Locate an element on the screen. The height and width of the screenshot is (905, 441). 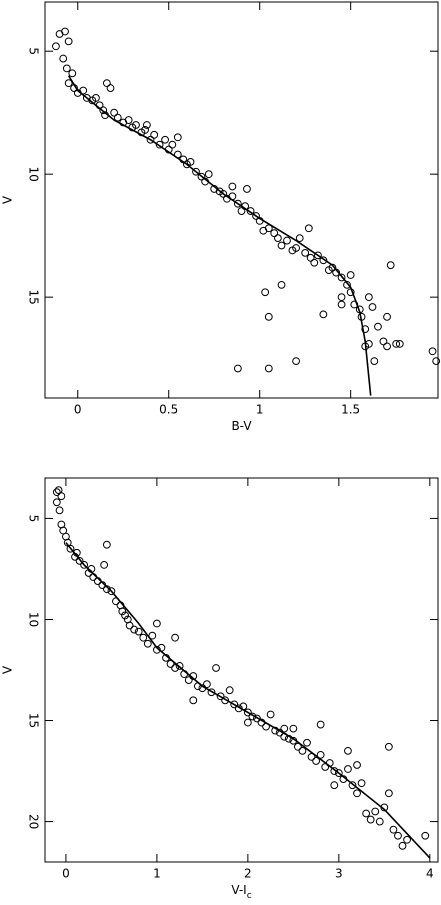
x-axis-label-part: c is located at coordinates (249, 896).